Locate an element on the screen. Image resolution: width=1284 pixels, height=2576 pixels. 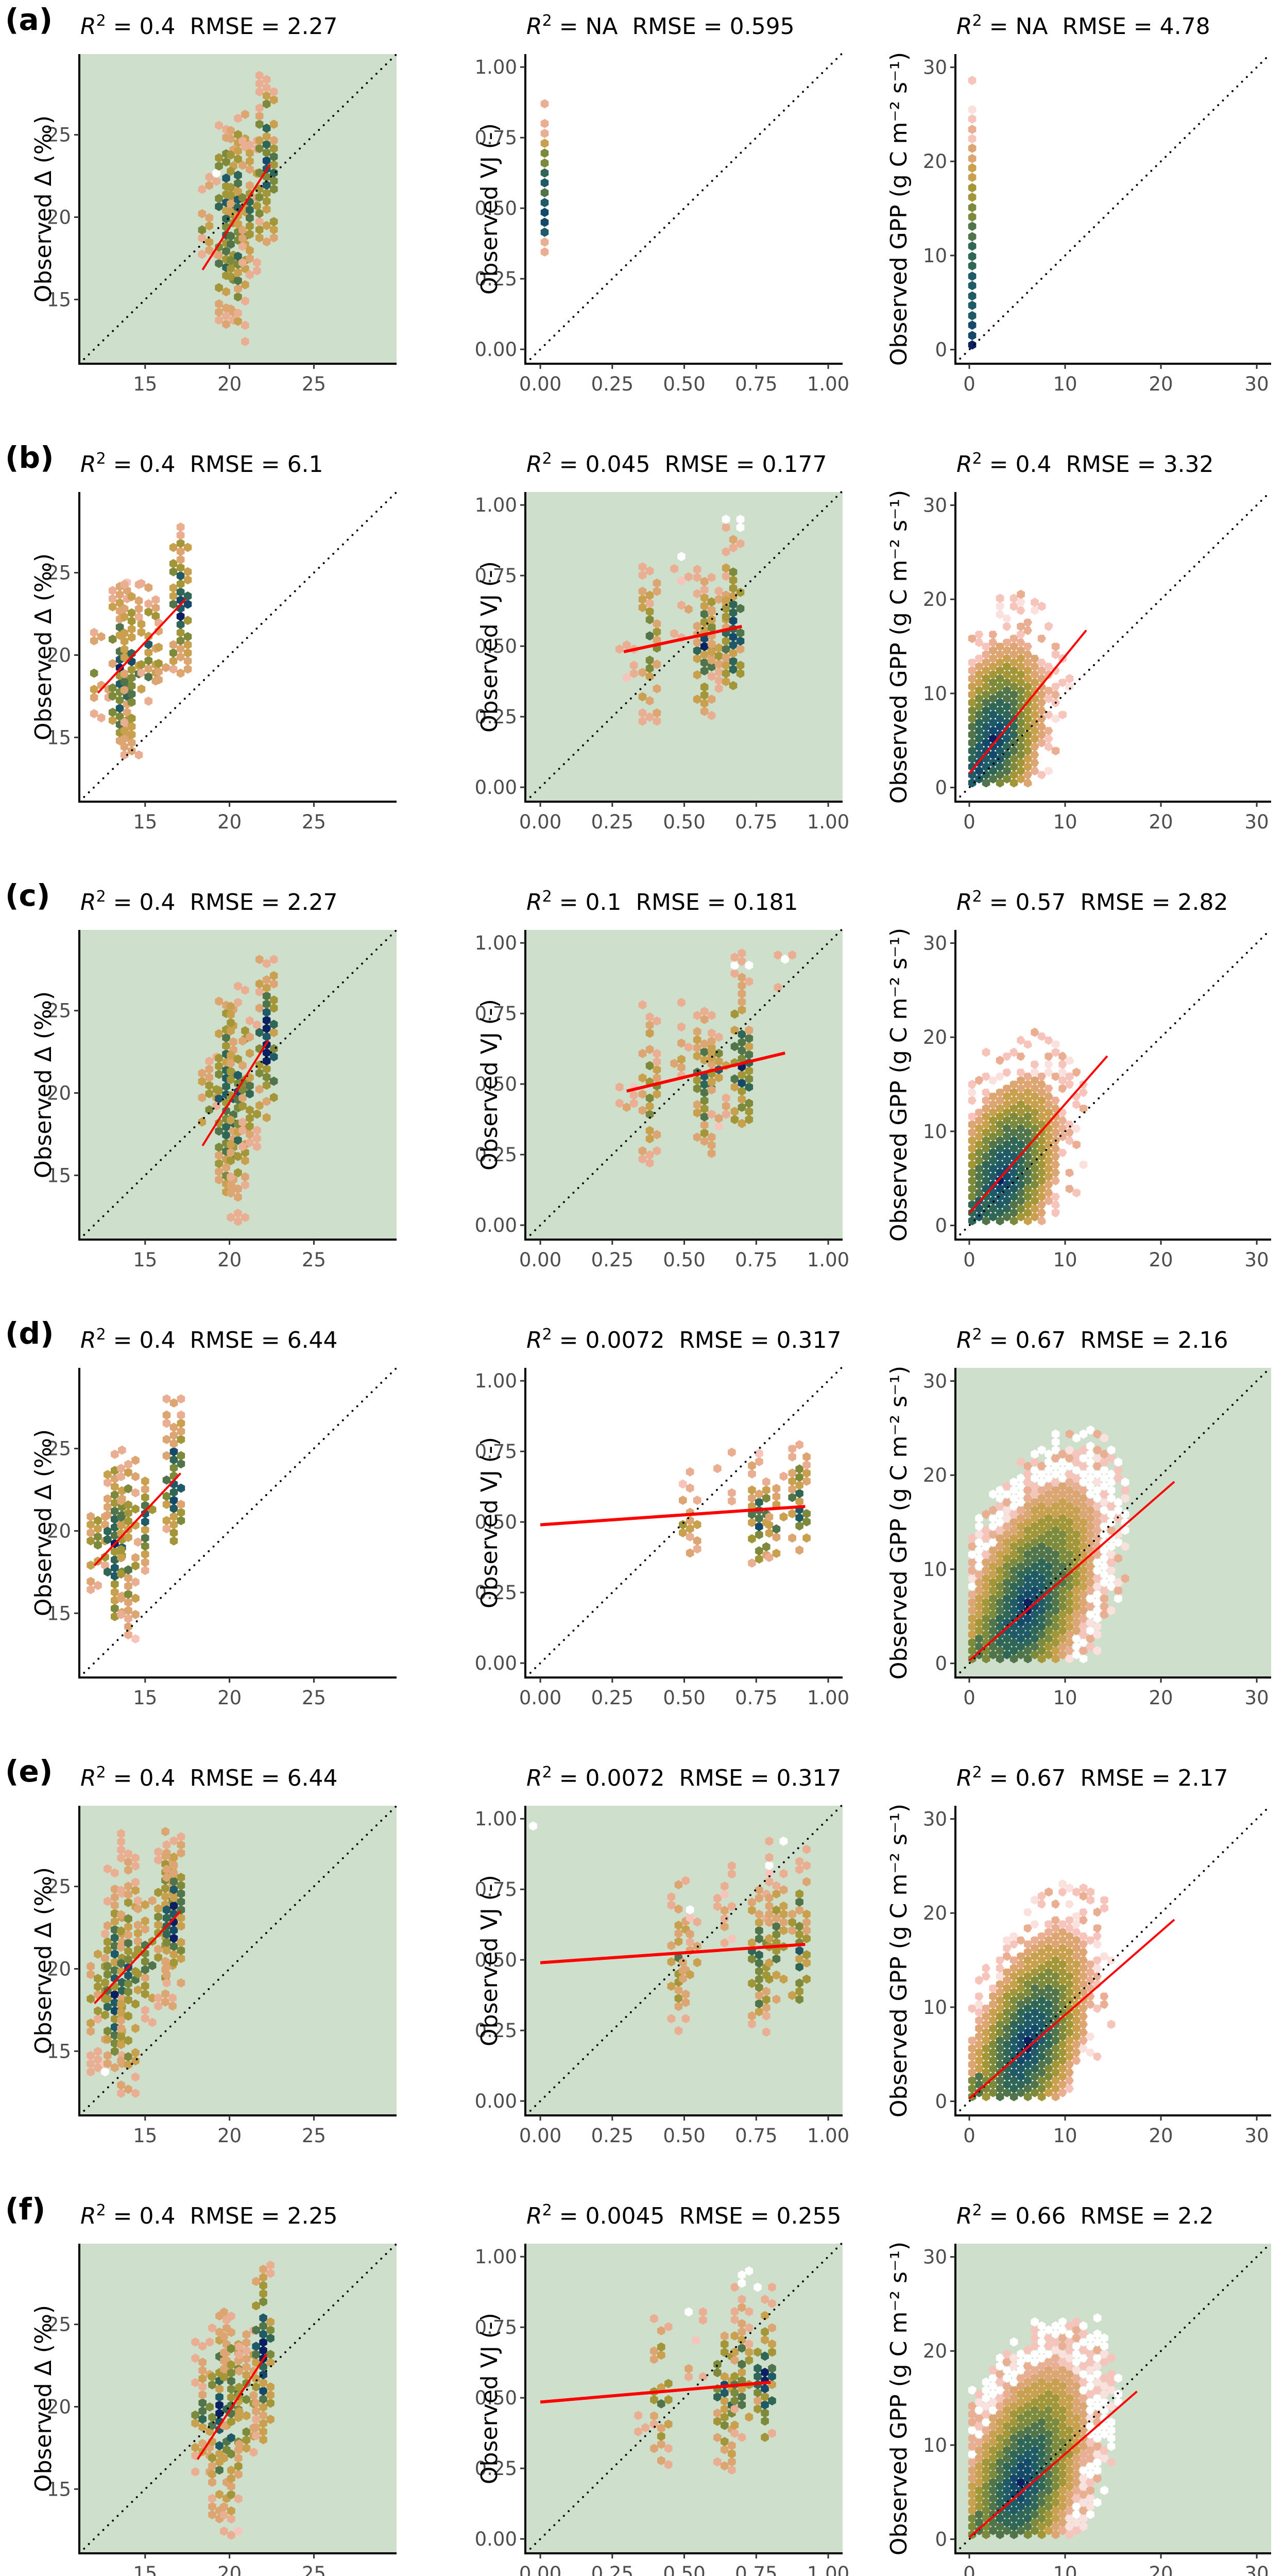
x-tick-label: 0.25 is located at coordinates (612, 2569).